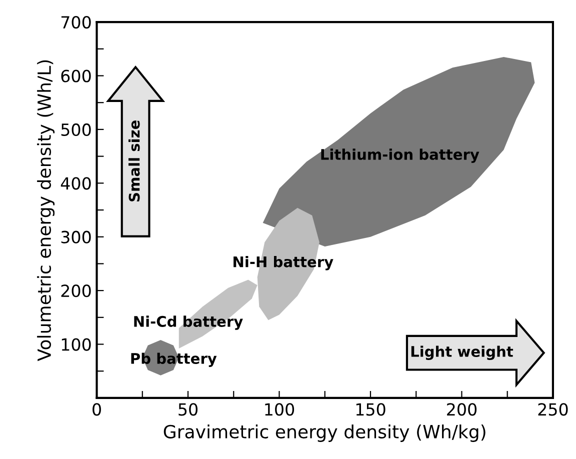  What do you see at coordinates (371, 409) in the screenshot?
I see `x-tick-label: 150` at bounding box center [371, 409].